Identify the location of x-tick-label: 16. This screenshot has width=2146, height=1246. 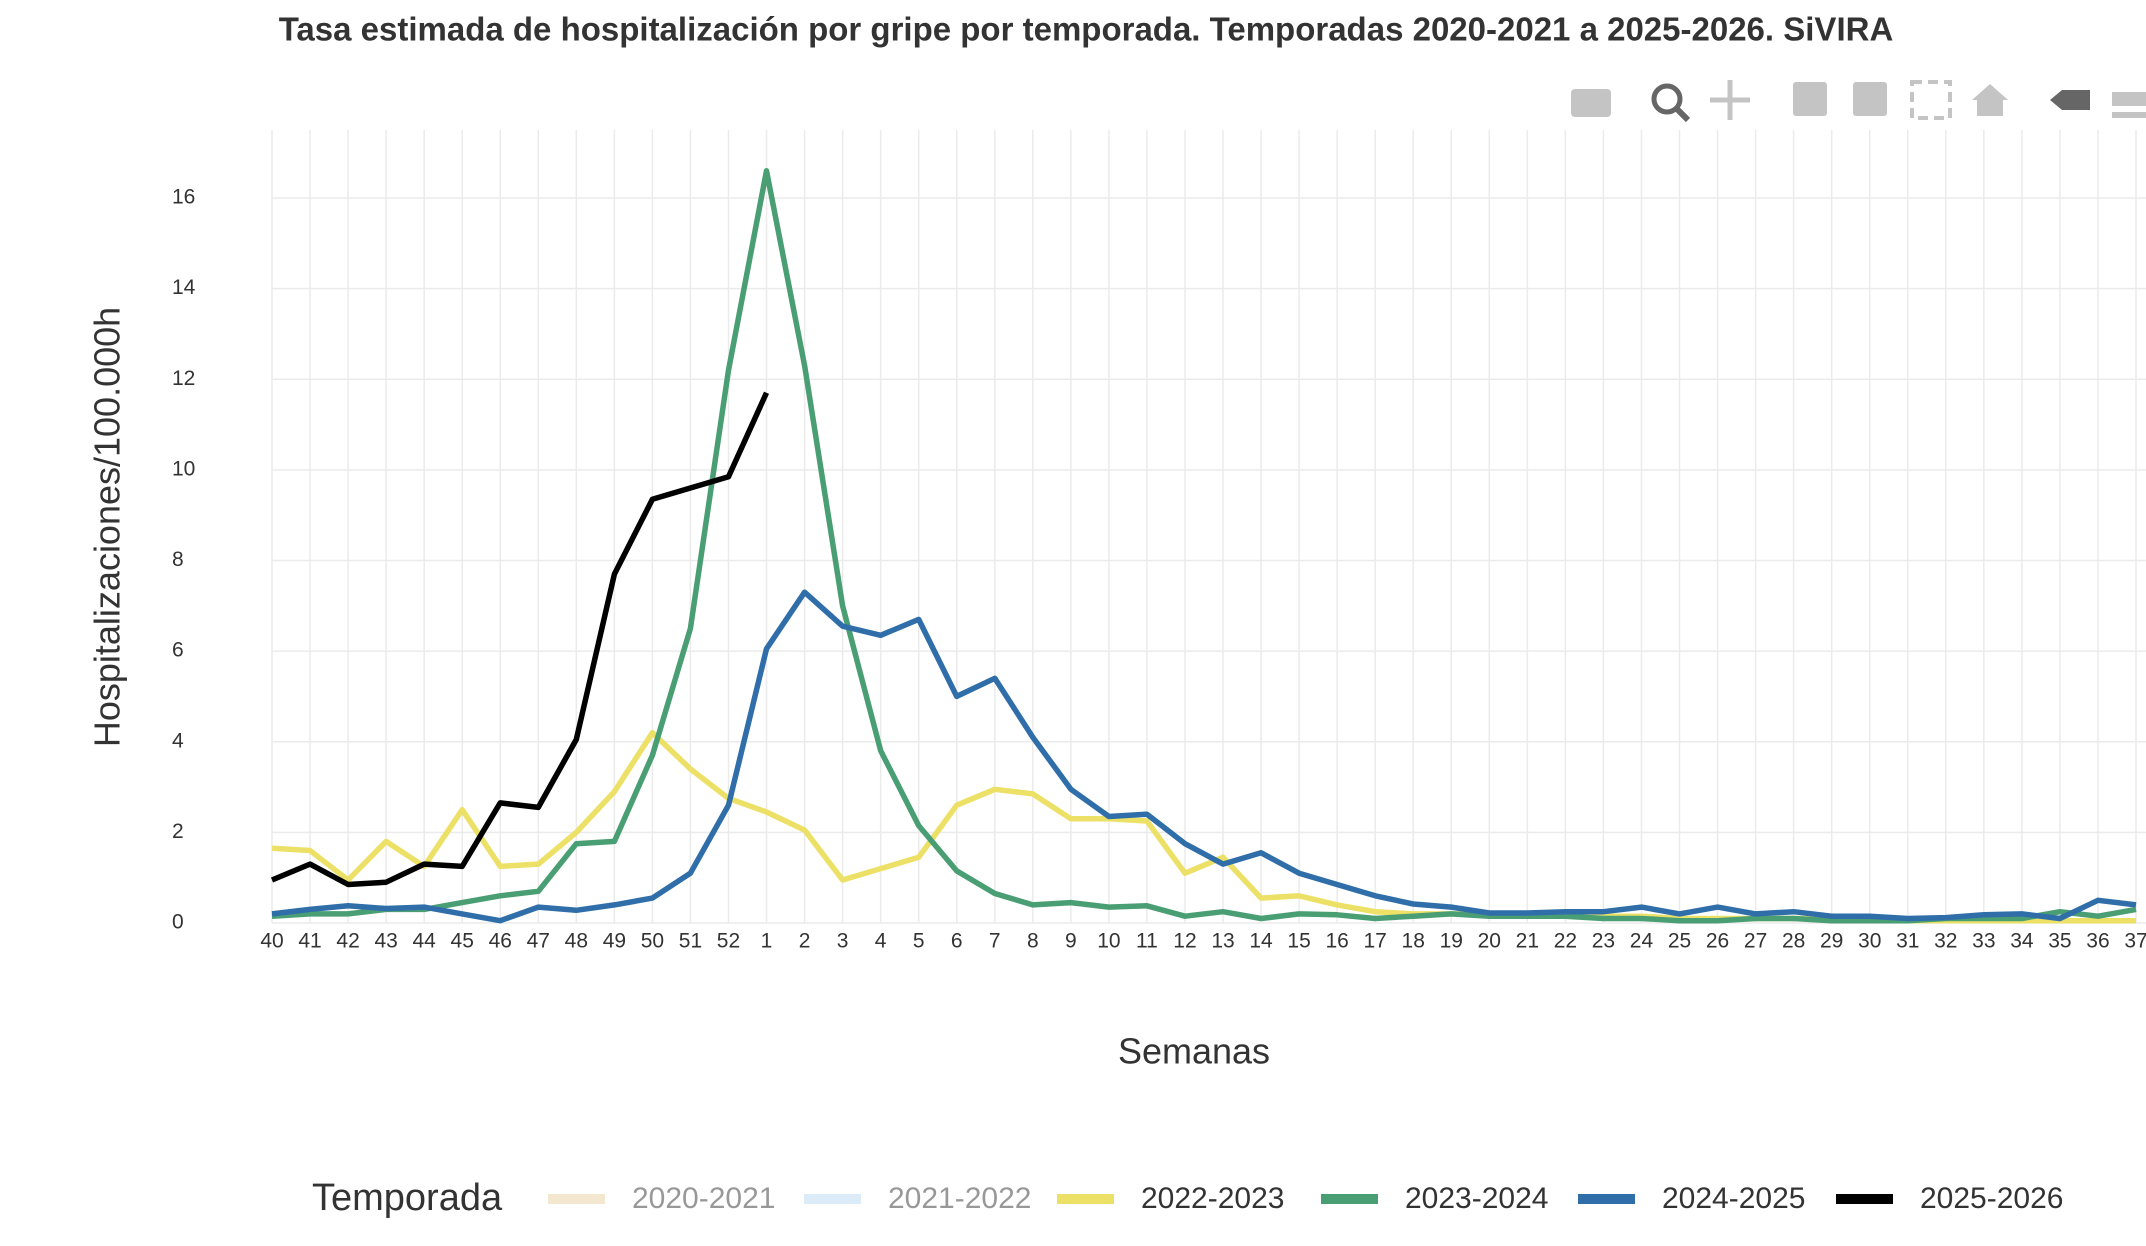
(1336, 941).